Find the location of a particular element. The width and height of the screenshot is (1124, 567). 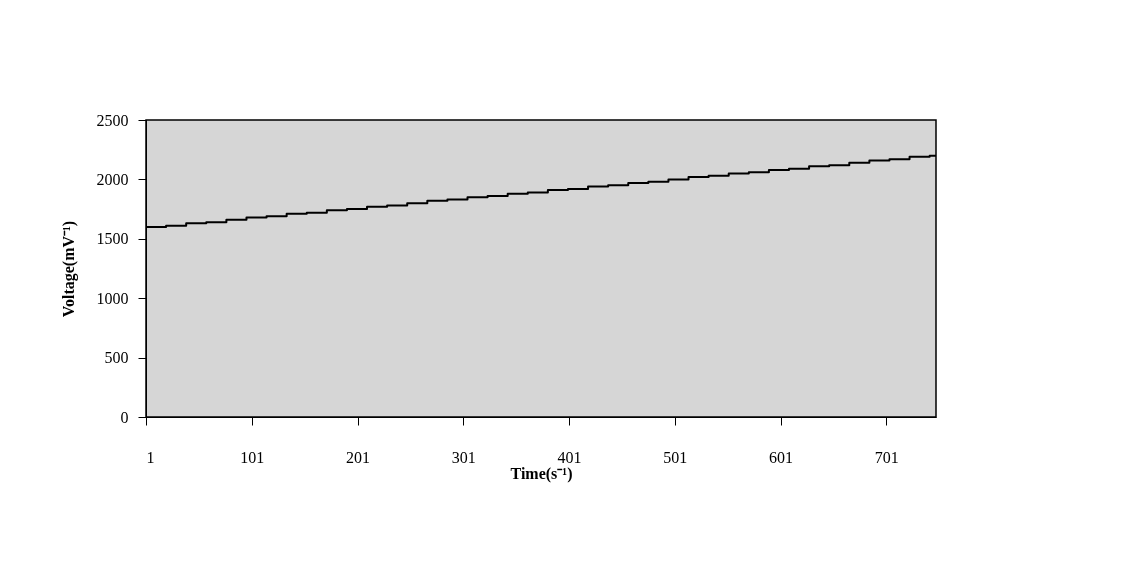

x-tick-label: 101 is located at coordinates (252, 457).